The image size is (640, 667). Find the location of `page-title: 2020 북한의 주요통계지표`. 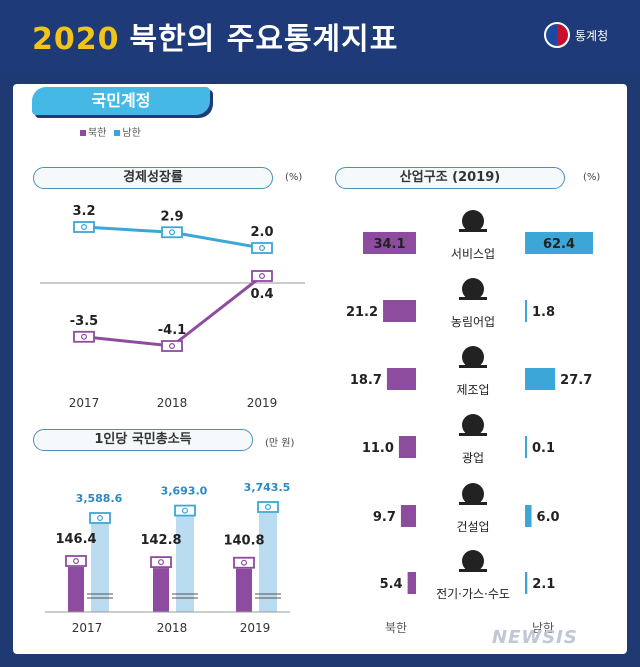

page-title: 2020 북한의 주요통계지표 is located at coordinates (215, 36).